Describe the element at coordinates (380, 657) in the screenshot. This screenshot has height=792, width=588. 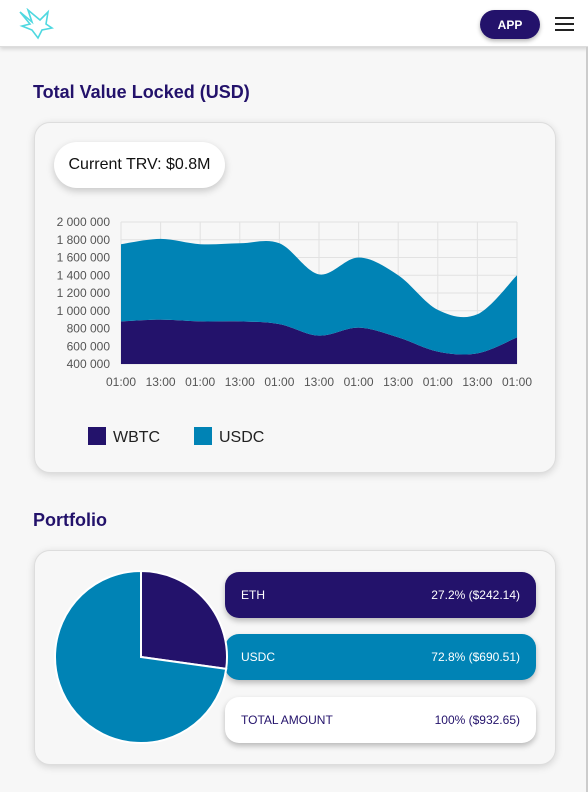
I see `legend-row: USDC 72.8% ($690.51)` at that location.